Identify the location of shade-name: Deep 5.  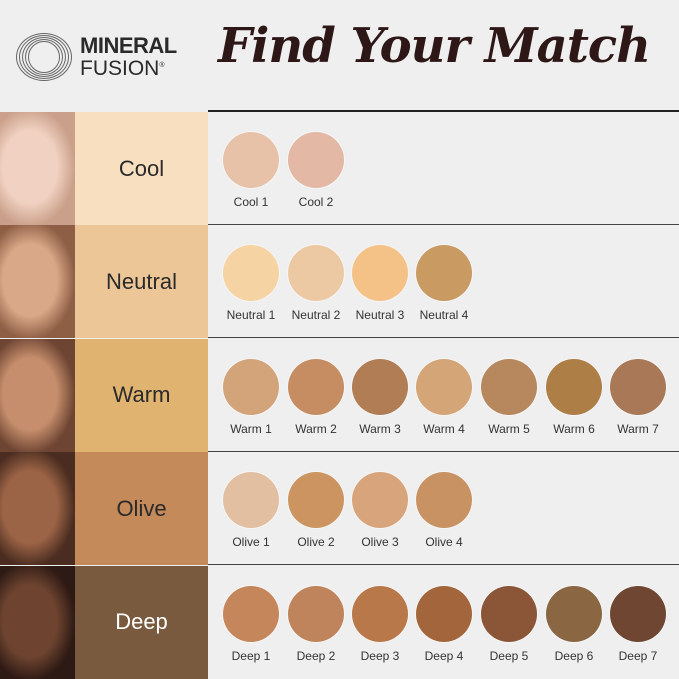
(509, 655).